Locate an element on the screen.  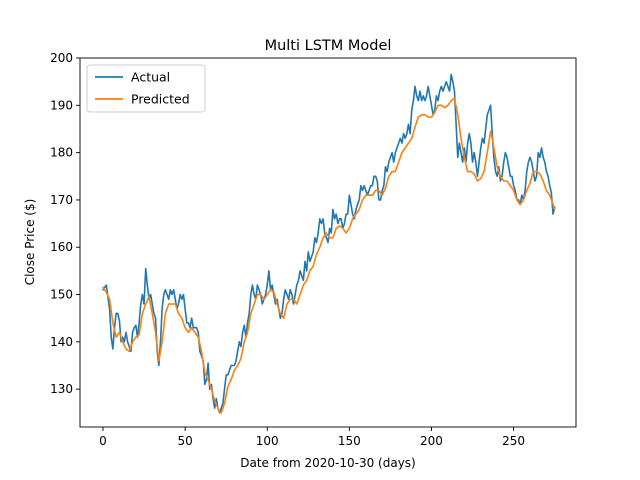
legend-label-predicted: Predicted is located at coordinates (160, 99).